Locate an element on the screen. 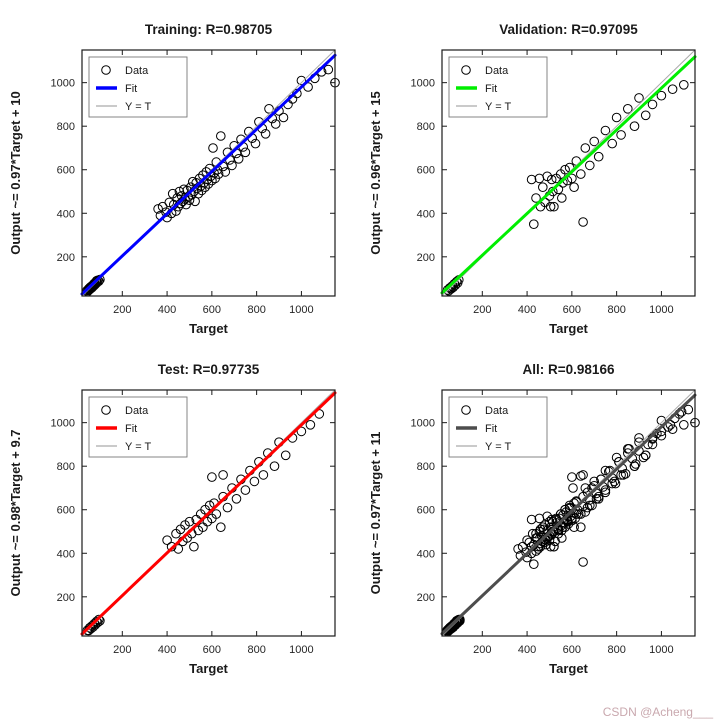 This screenshot has width=723, height=723. svg-text: Output ~= 0.96*Target + 15 is located at coordinates (375, 172).